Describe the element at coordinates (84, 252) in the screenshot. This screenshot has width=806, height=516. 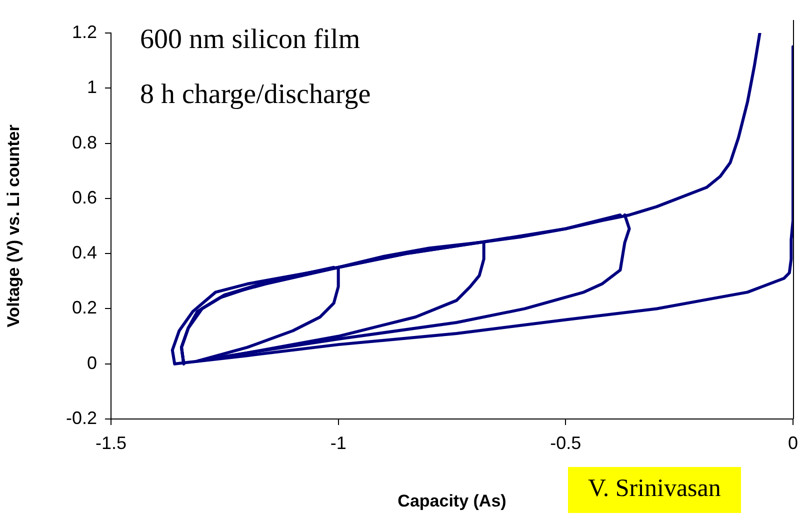
I see `y-tick-label: 0.4` at that location.